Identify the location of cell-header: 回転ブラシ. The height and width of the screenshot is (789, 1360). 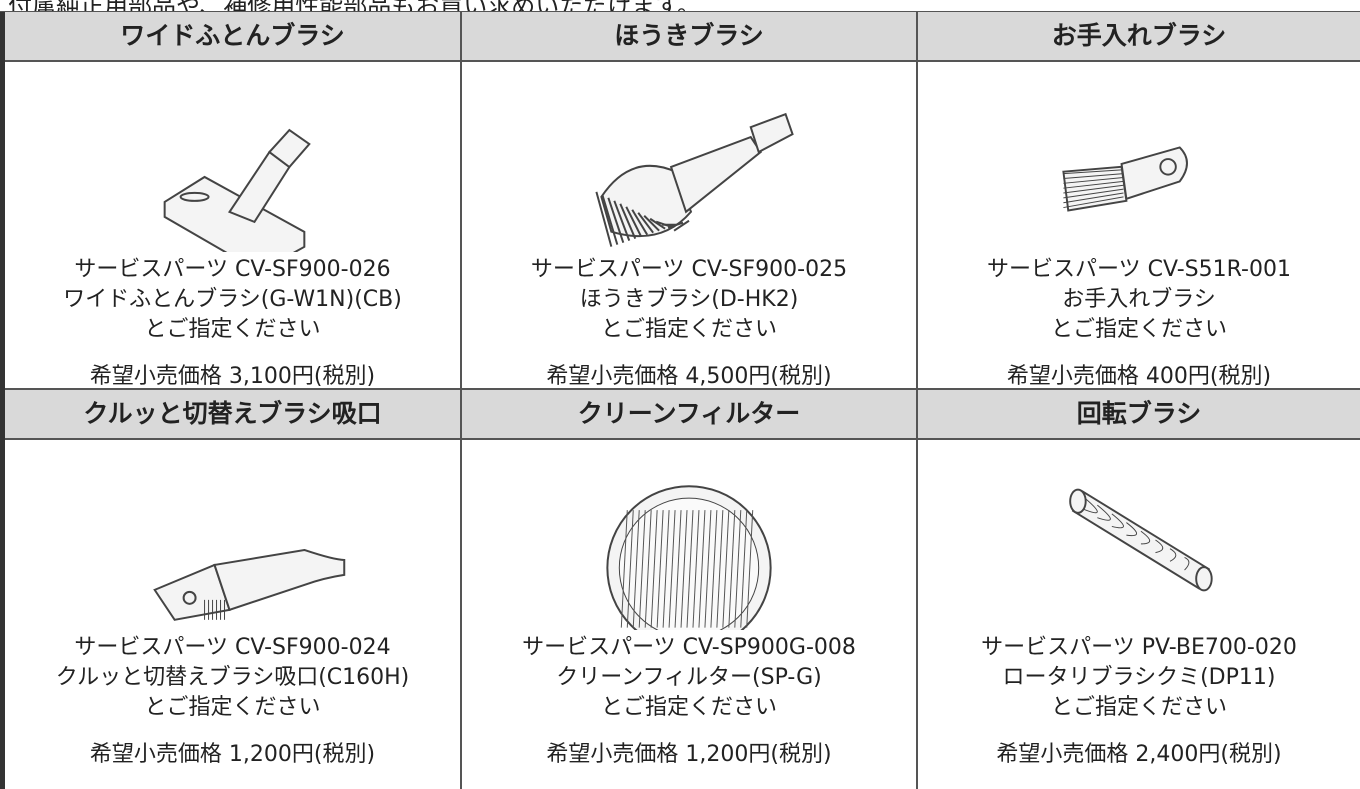
(1139, 415).